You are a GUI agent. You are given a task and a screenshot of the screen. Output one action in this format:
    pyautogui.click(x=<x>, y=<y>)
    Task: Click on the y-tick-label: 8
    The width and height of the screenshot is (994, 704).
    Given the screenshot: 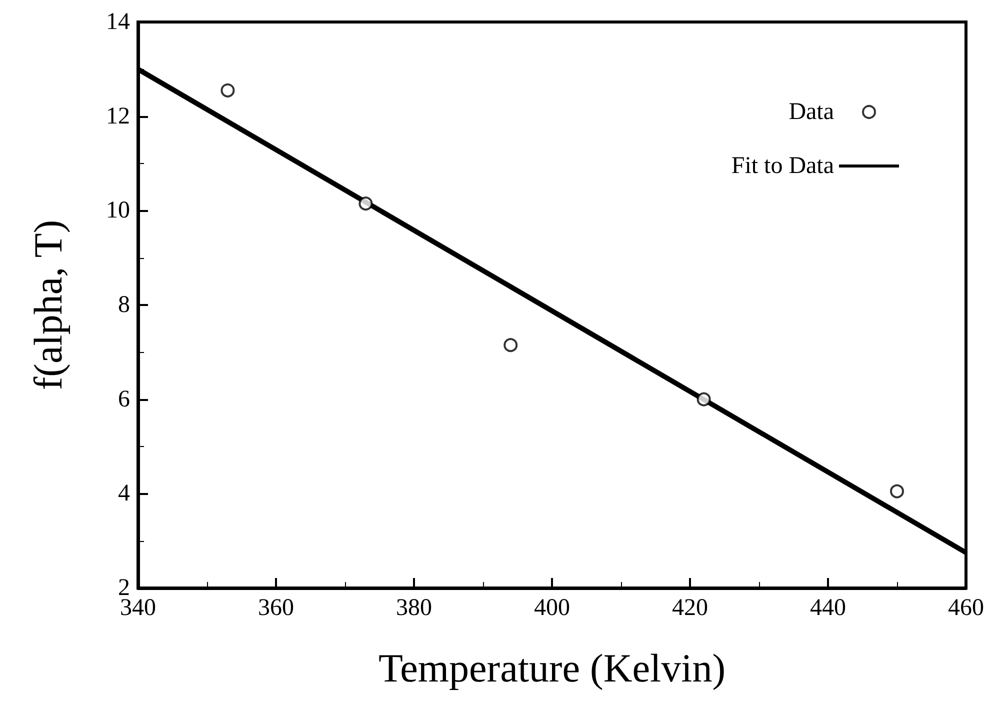 What is the action you would take?
    pyautogui.click(x=124, y=305)
    